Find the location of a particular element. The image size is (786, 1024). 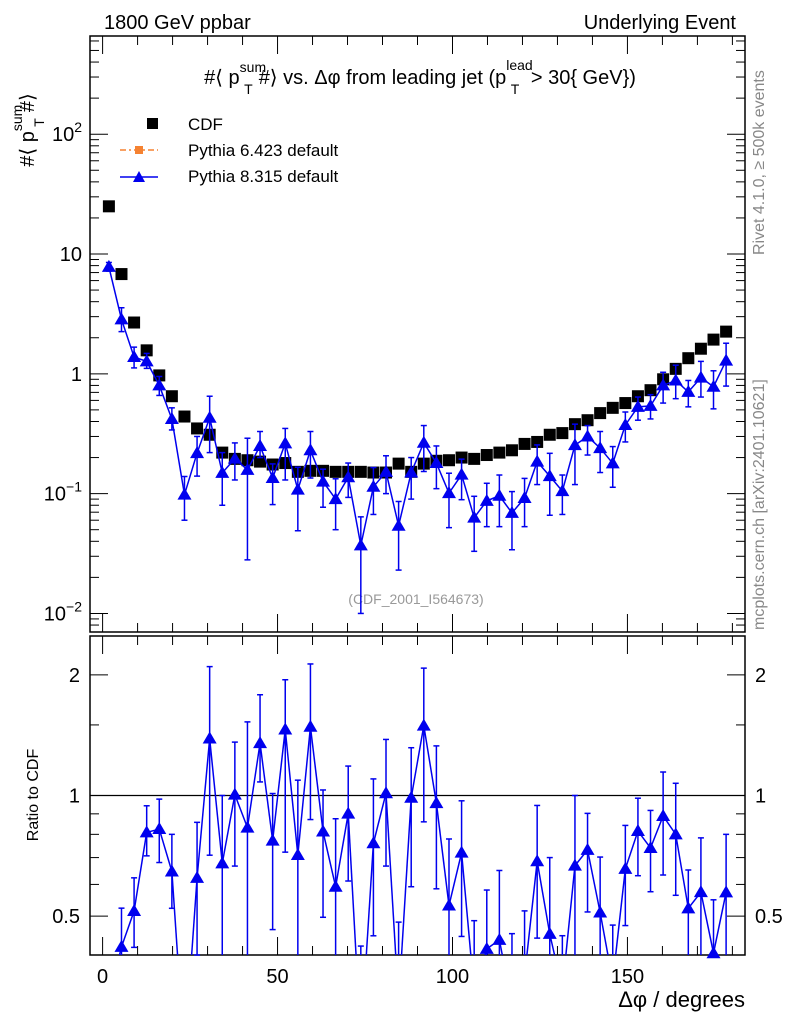

title-text-1: #⟨ p is located at coordinates (222, 78).